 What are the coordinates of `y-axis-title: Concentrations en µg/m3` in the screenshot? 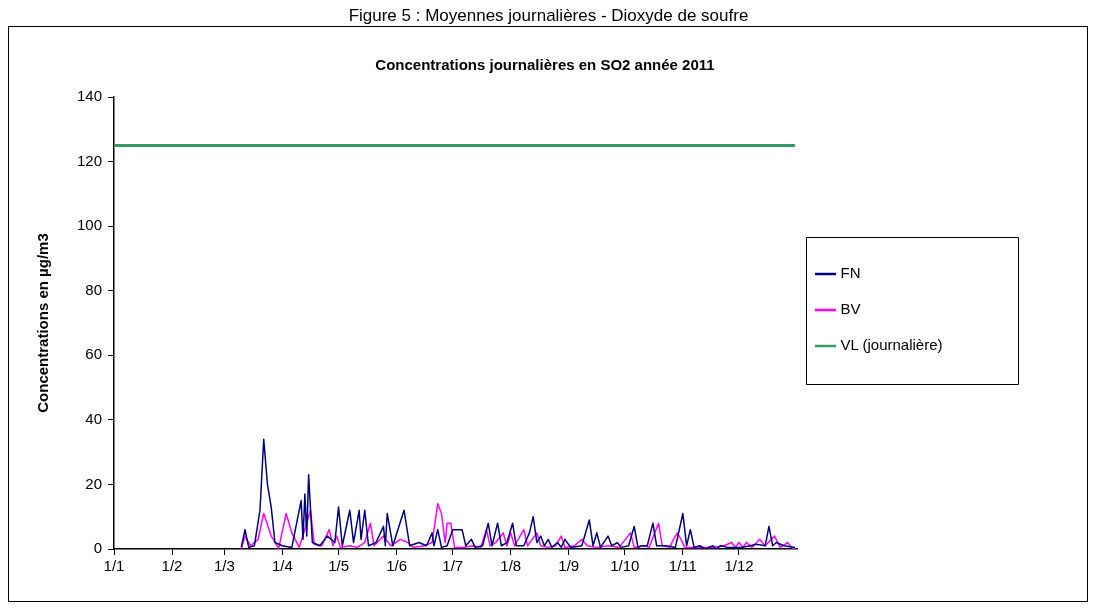 It's located at (43, 323).